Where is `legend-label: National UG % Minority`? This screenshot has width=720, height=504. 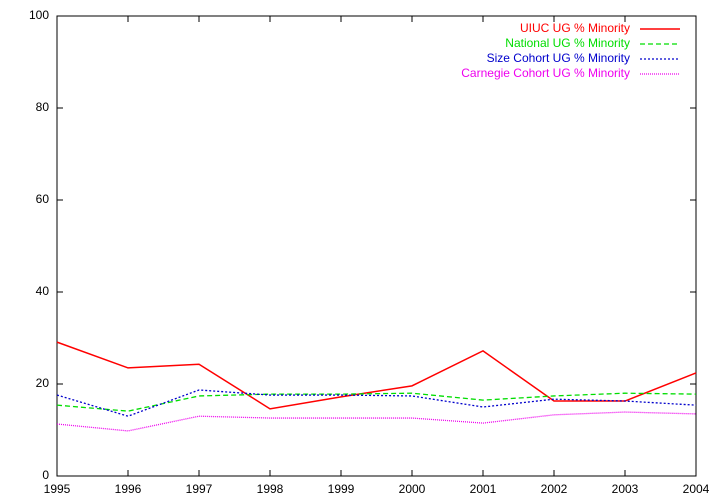
legend-label: National UG % Minority is located at coordinates (567, 43).